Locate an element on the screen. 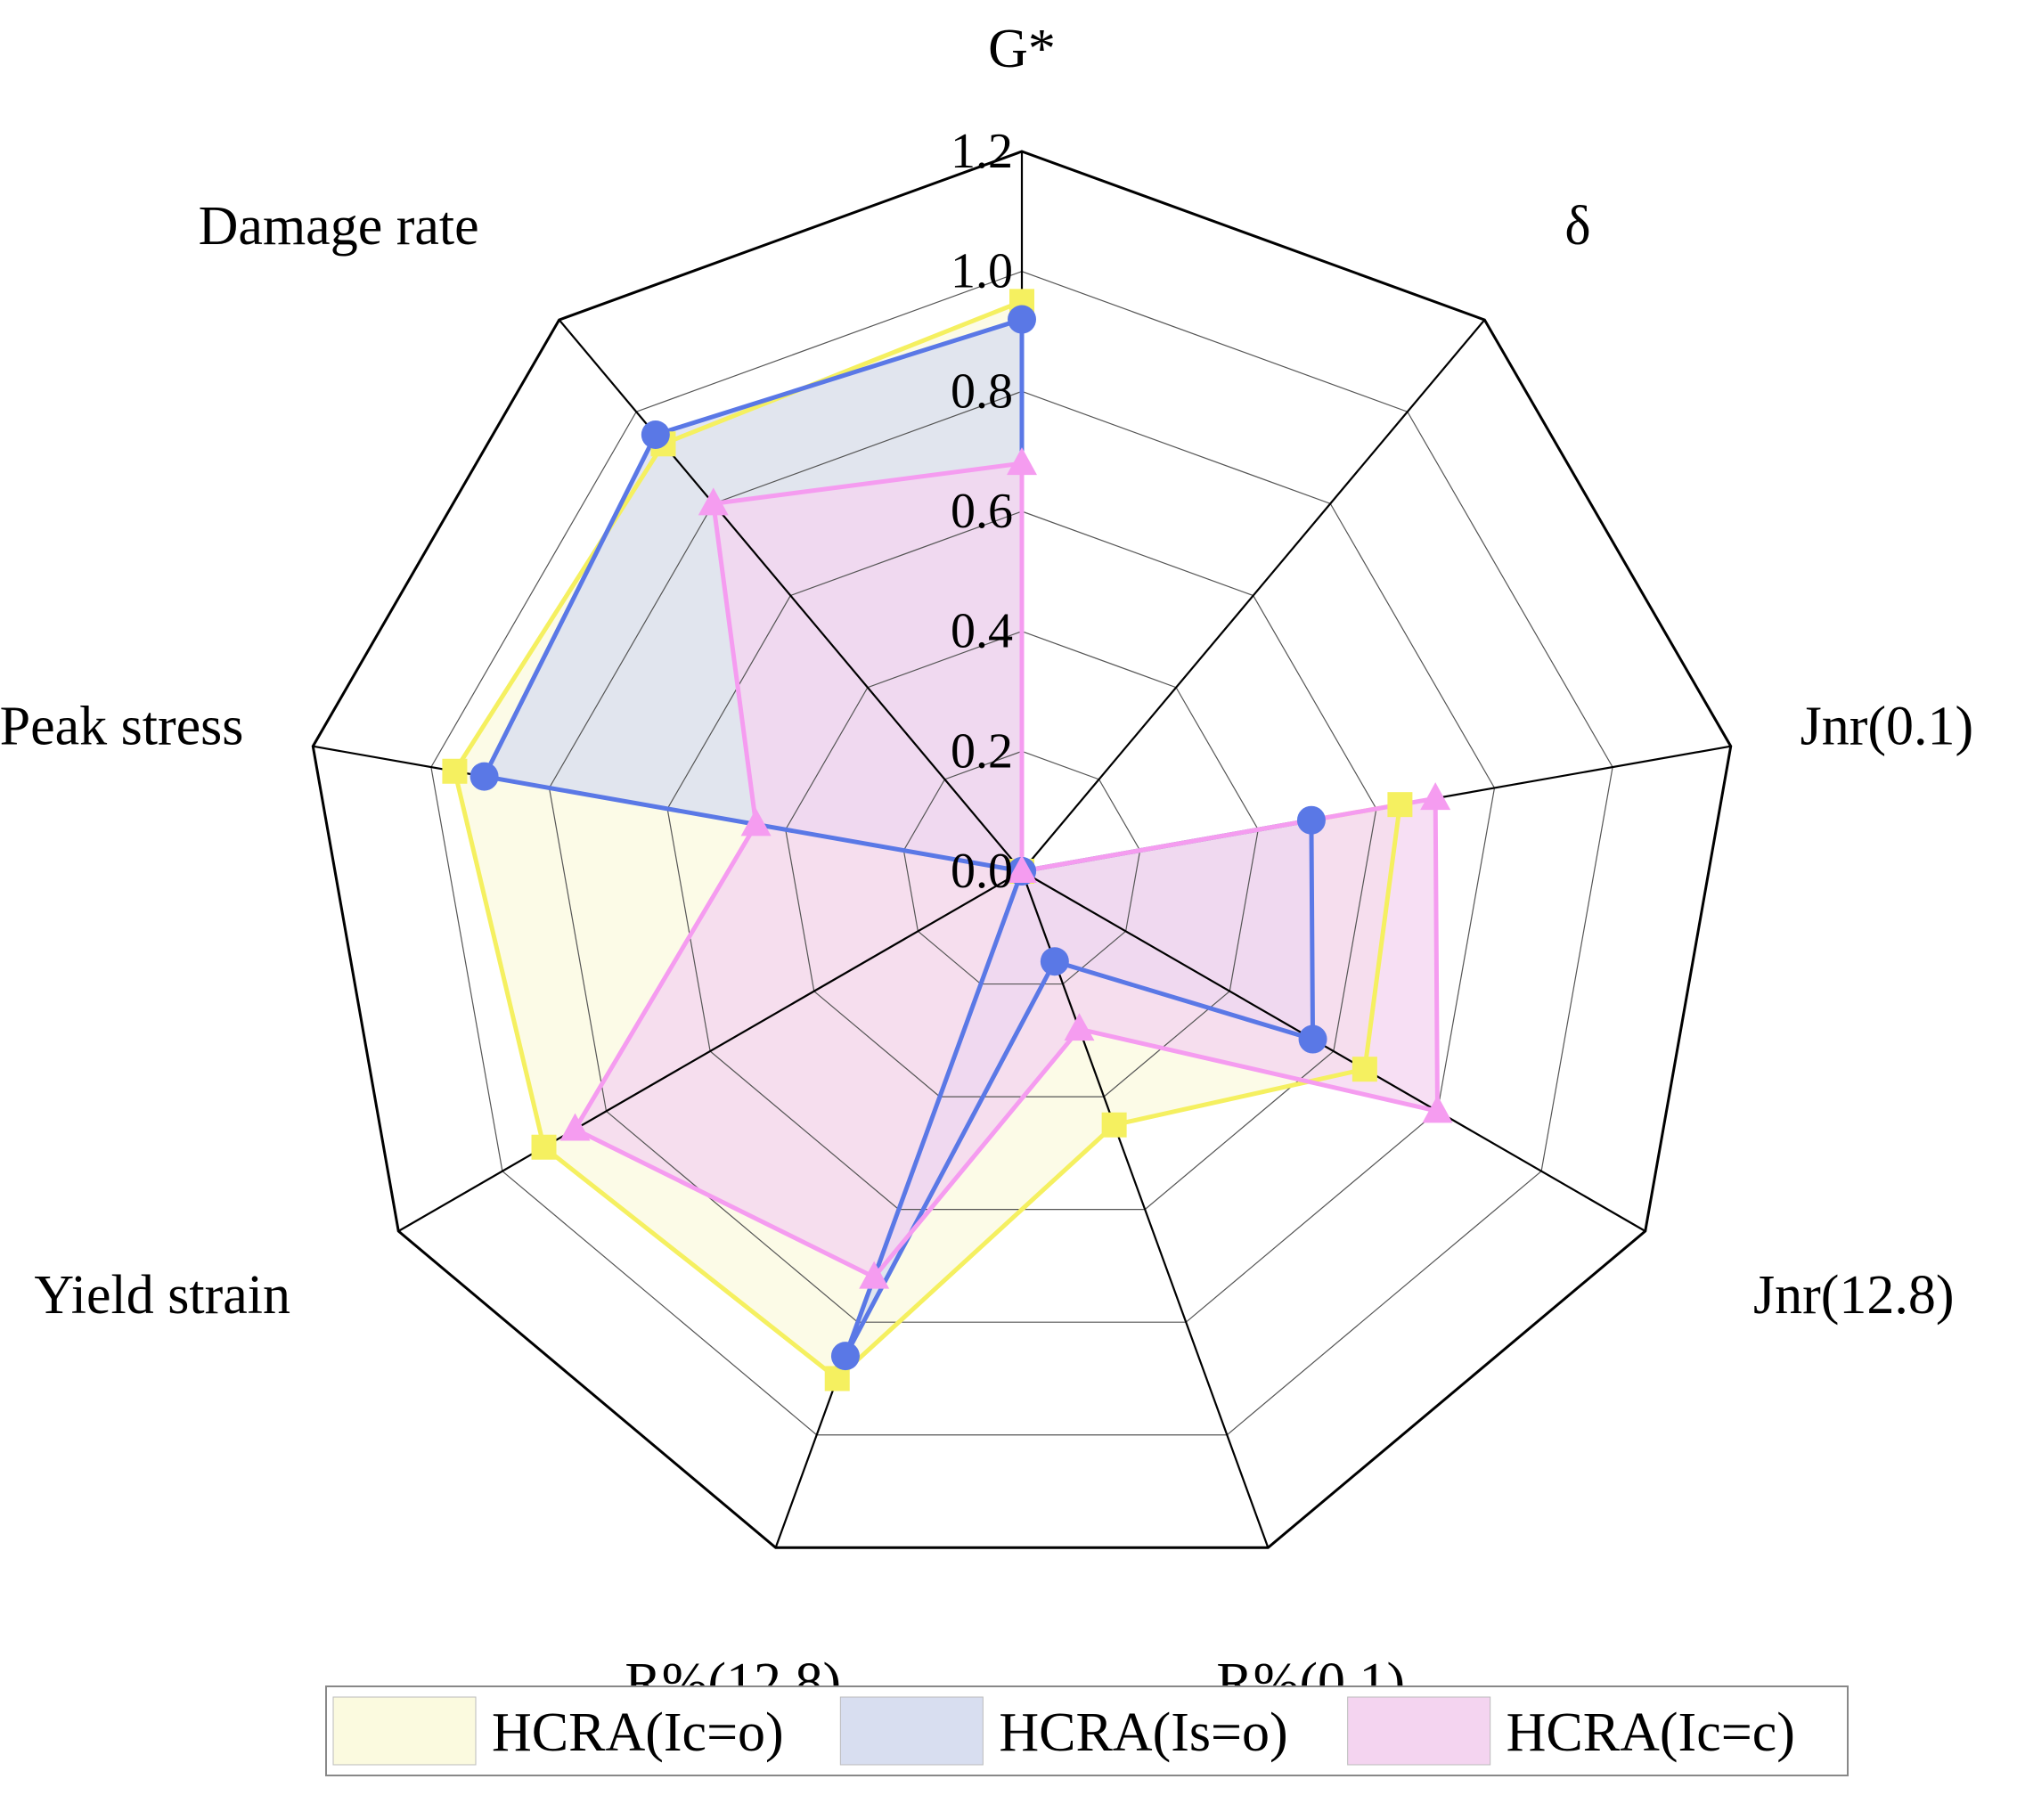  radial-tick-labels: 0.0 0.2 0.4 0.6 0.8 1.0 1.2 is located at coordinates (982, 511).